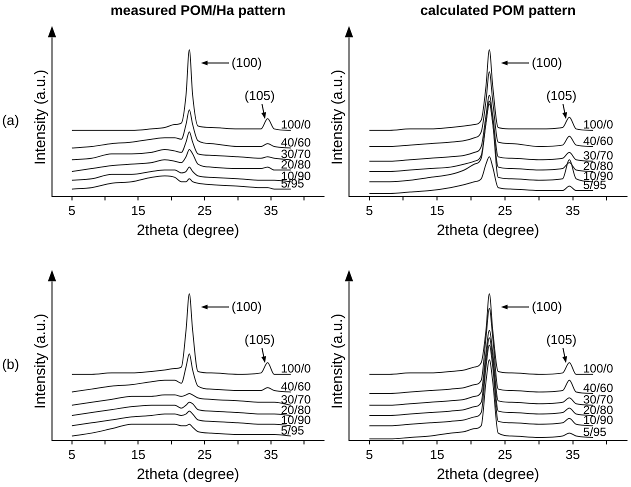 The height and width of the screenshot is (487, 631). I want to click on text: (a), so click(11, 120).